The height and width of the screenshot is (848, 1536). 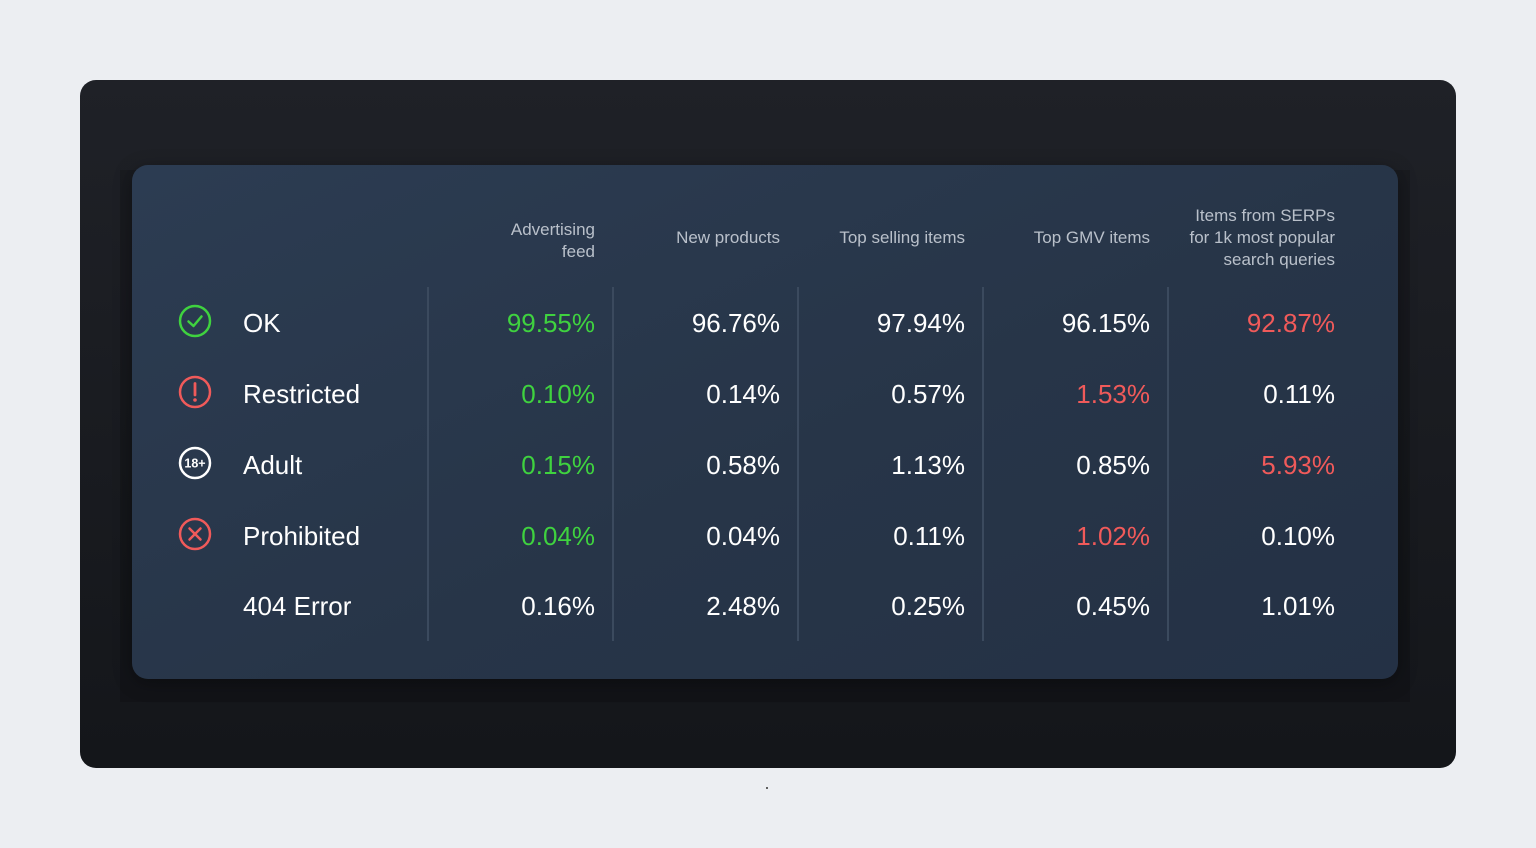 What do you see at coordinates (1298, 465) in the screenshot?
I see `table-cell: 5.93%` at bounding box center [1298, 465].